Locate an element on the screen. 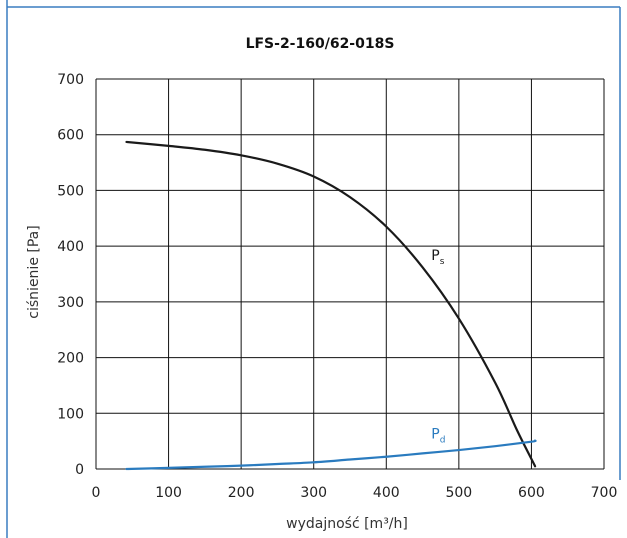 The image size is (627, 538). y-tick-label: 700 is located at coordinates (70, 80).